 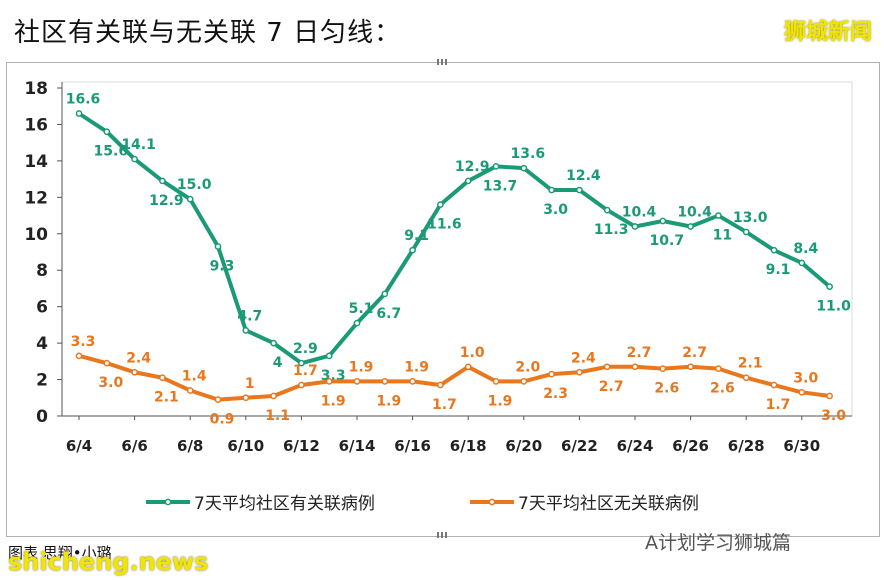 What do you see at coordinates (635, 446) in the screenshot?
I see `x-tick-label: 6/24` at bounding box center [635, 446].